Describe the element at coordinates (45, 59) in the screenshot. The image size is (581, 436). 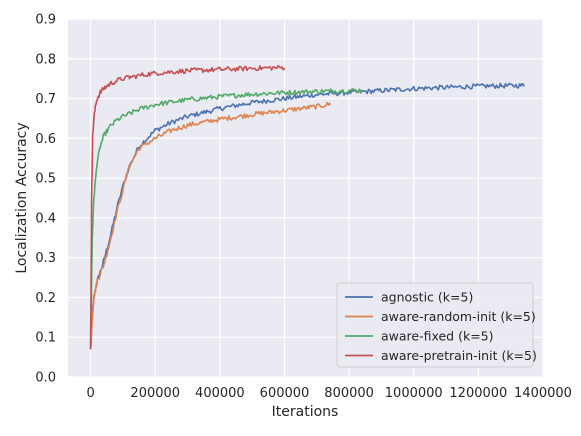
I see `y-tick-label: 0.8` at that location.